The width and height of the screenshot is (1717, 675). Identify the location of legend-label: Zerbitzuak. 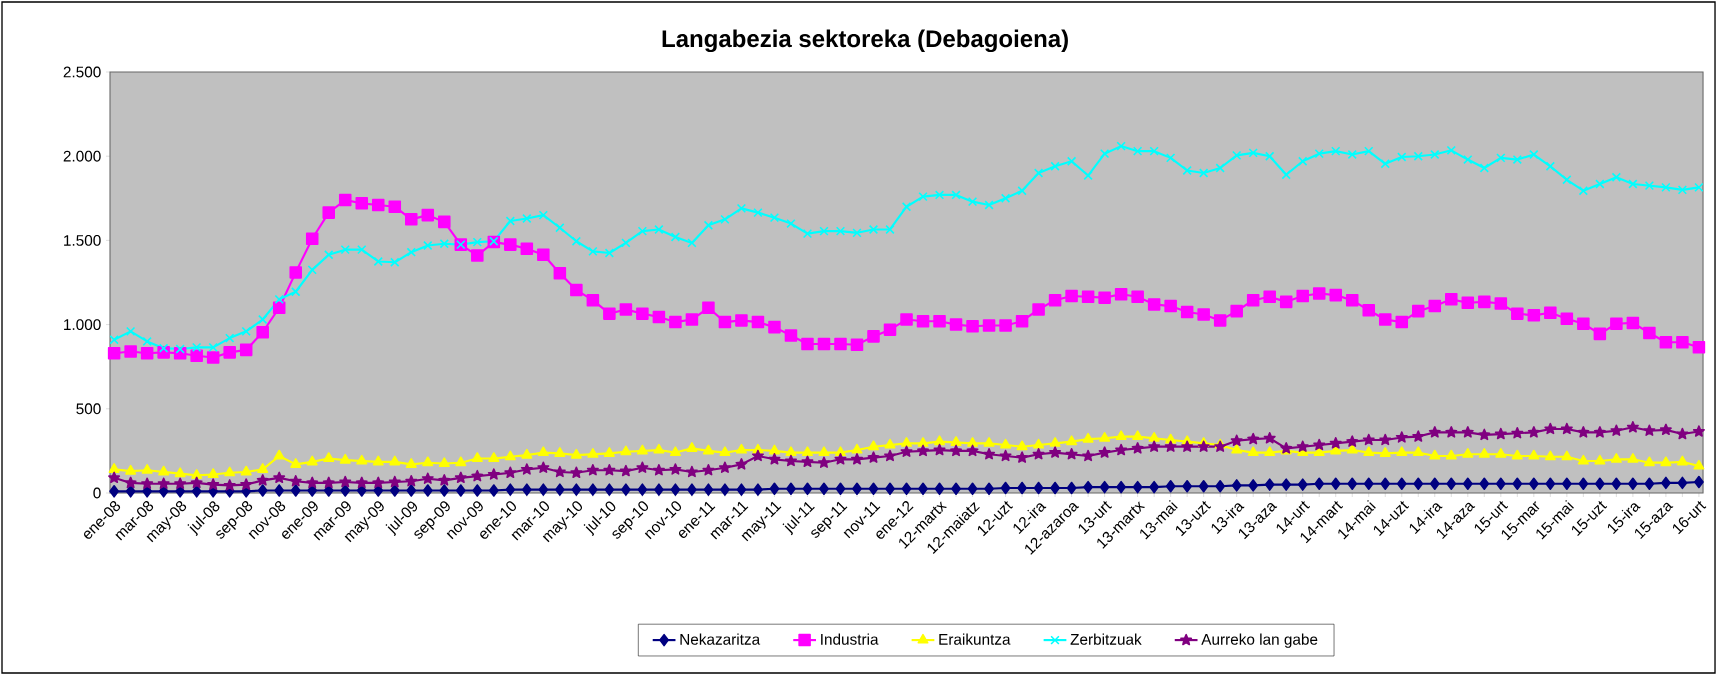
(1106, 639).